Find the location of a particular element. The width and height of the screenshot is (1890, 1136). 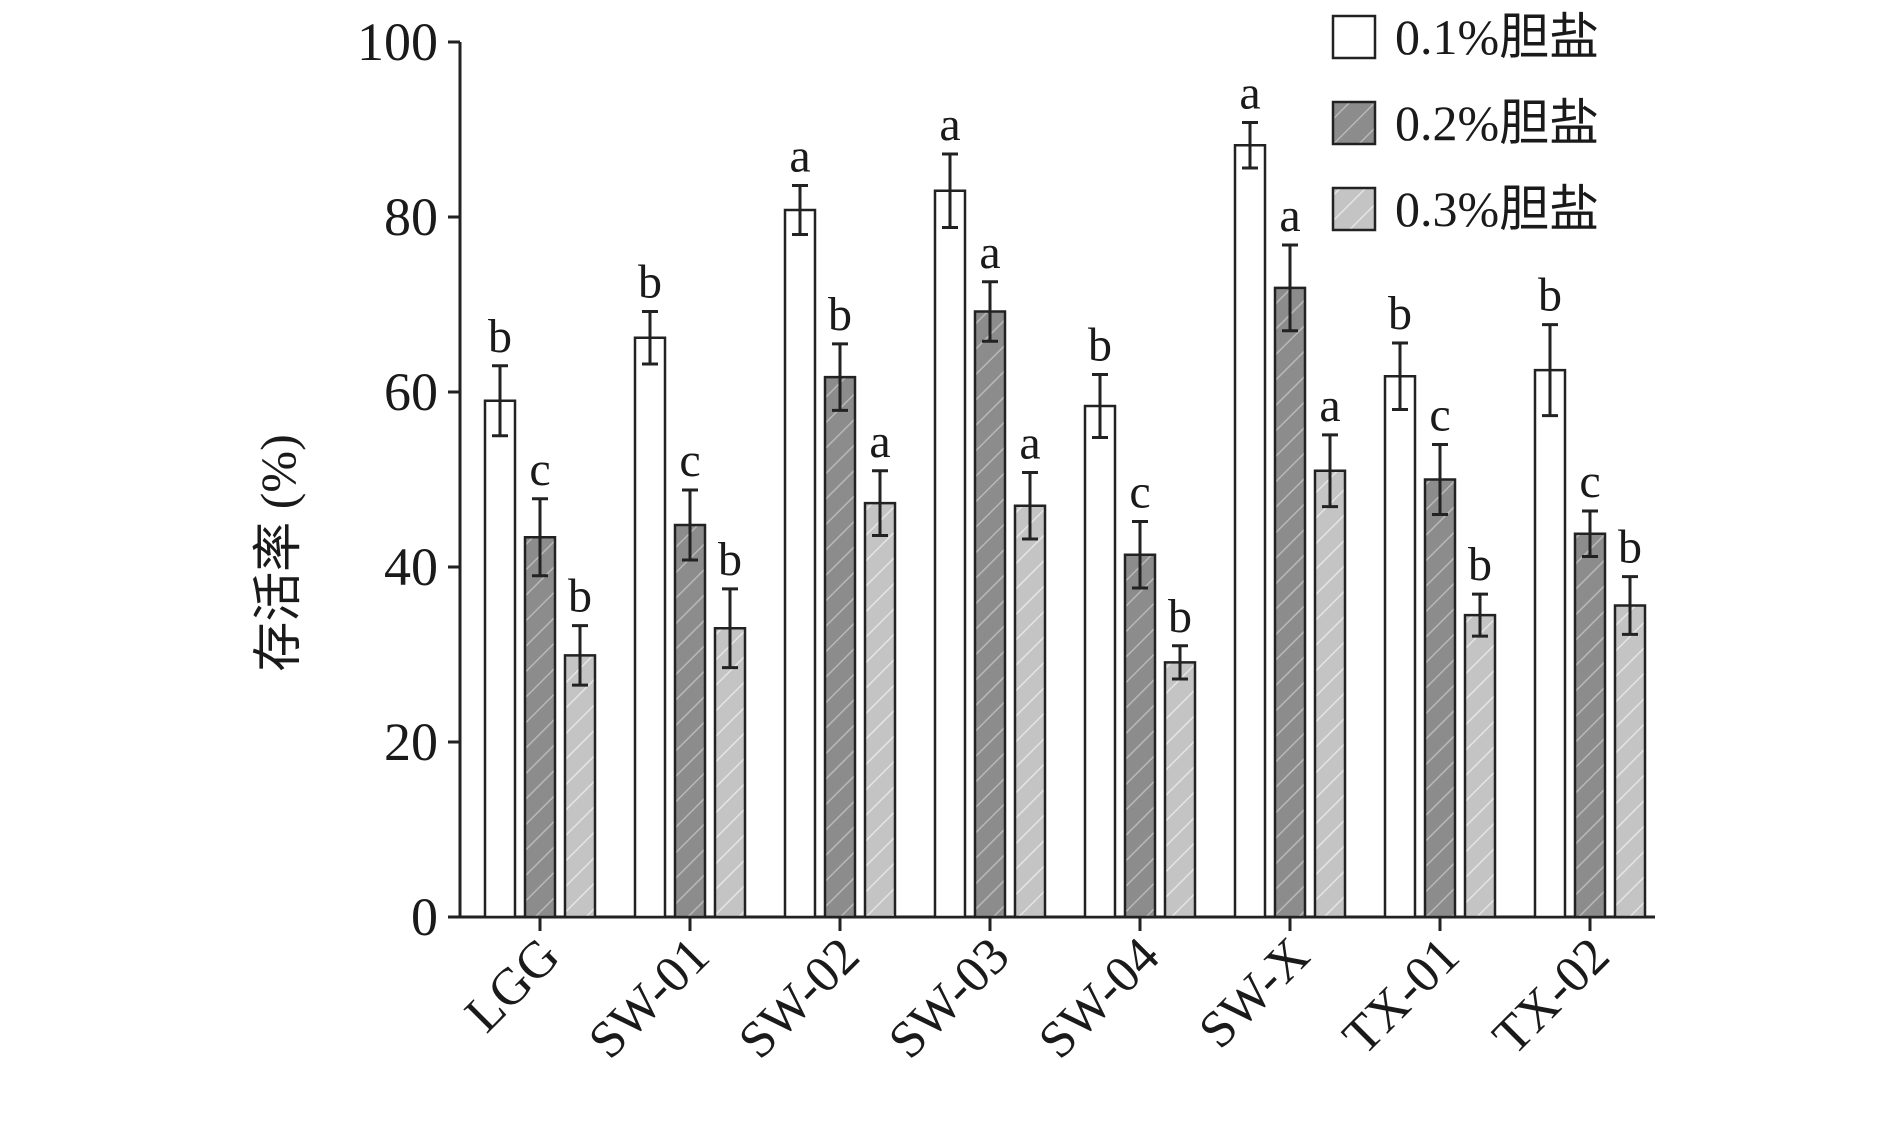

x-tick-label: SW-04 is located at coordinates (1099, 998).